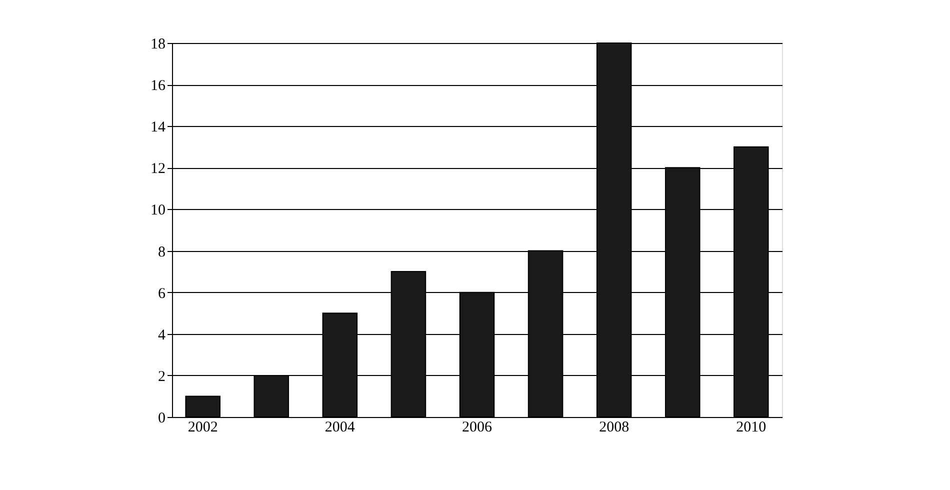  What do you see at coordinates (162, 418) in the screenshot?
I see `y-tick-label: 0` at bounding box center [162, 418].